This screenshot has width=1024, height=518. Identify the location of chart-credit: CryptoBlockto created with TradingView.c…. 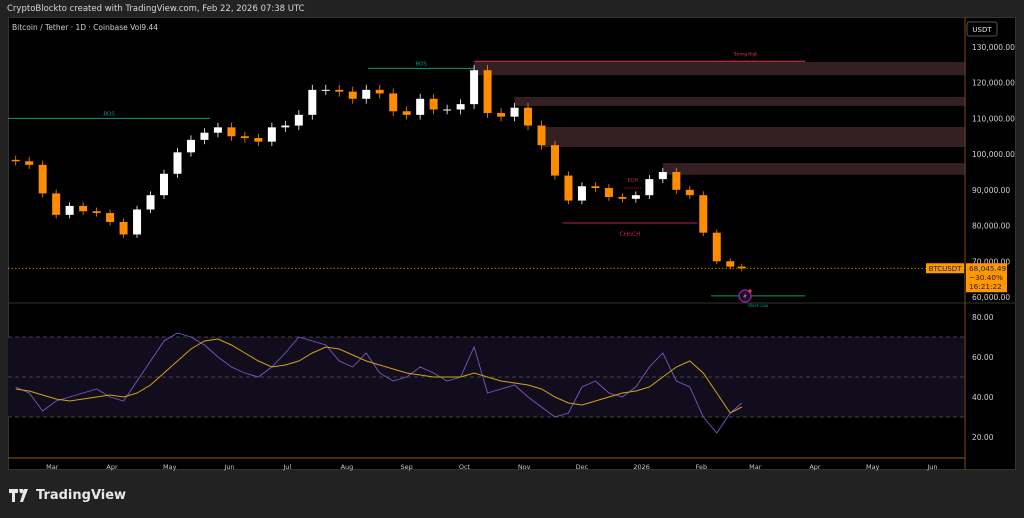
(156, 9).